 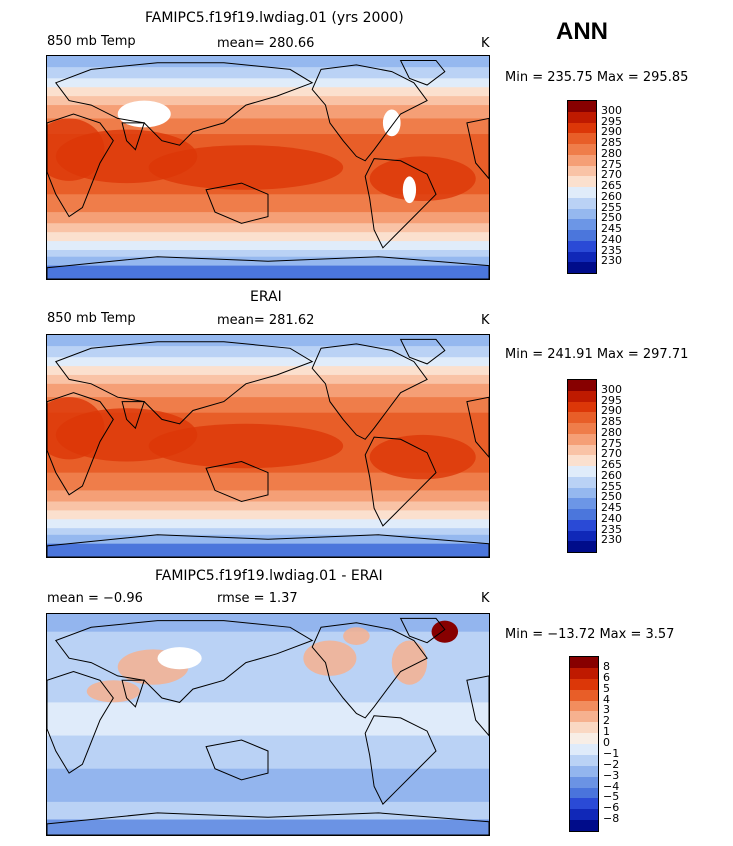 I want to click on colorbar-level-label: 290, so click(x=611, y=411).